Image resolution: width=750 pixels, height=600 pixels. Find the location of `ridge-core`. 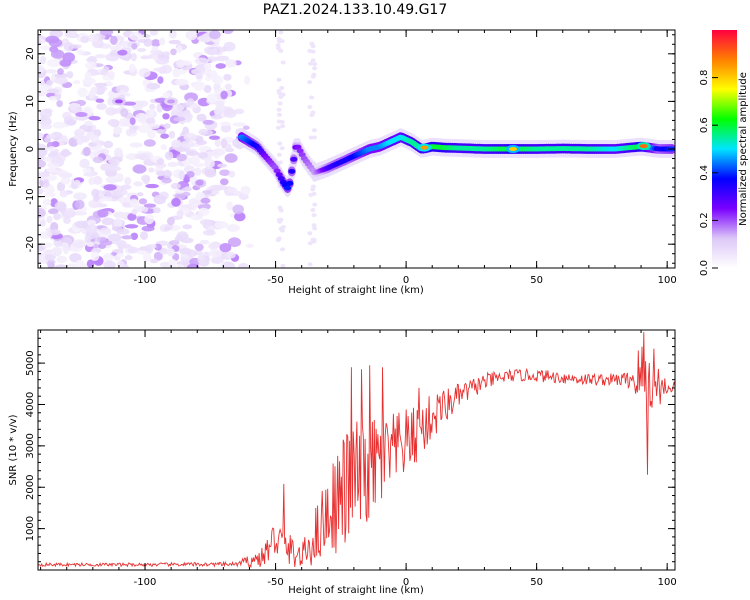

ridge-core is located at coordinates (292, 171).